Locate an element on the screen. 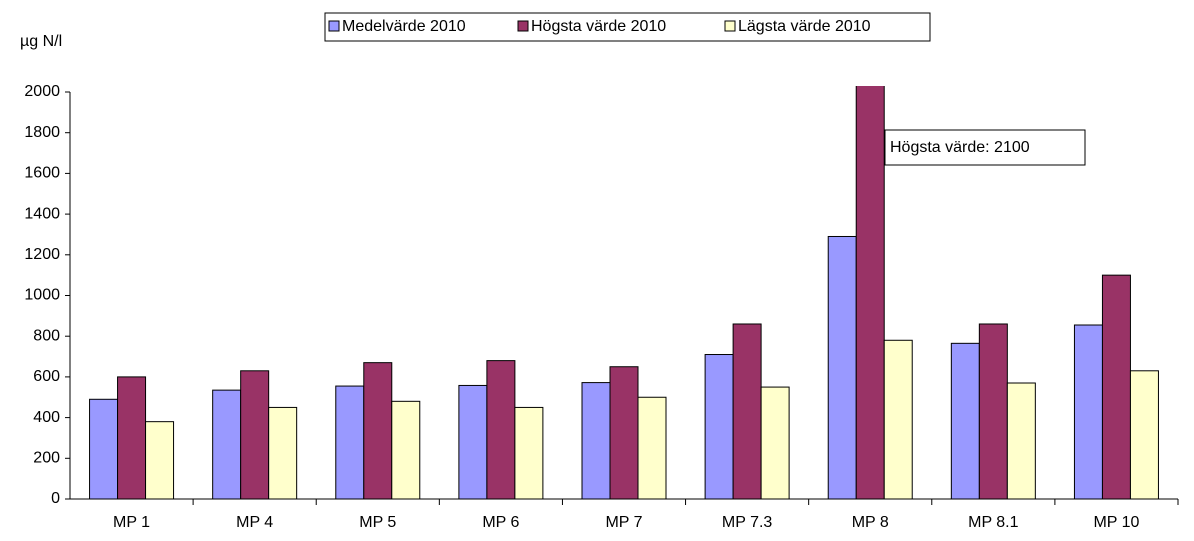  x-tick-label: MP 5 is located at coordinates (377, 522).